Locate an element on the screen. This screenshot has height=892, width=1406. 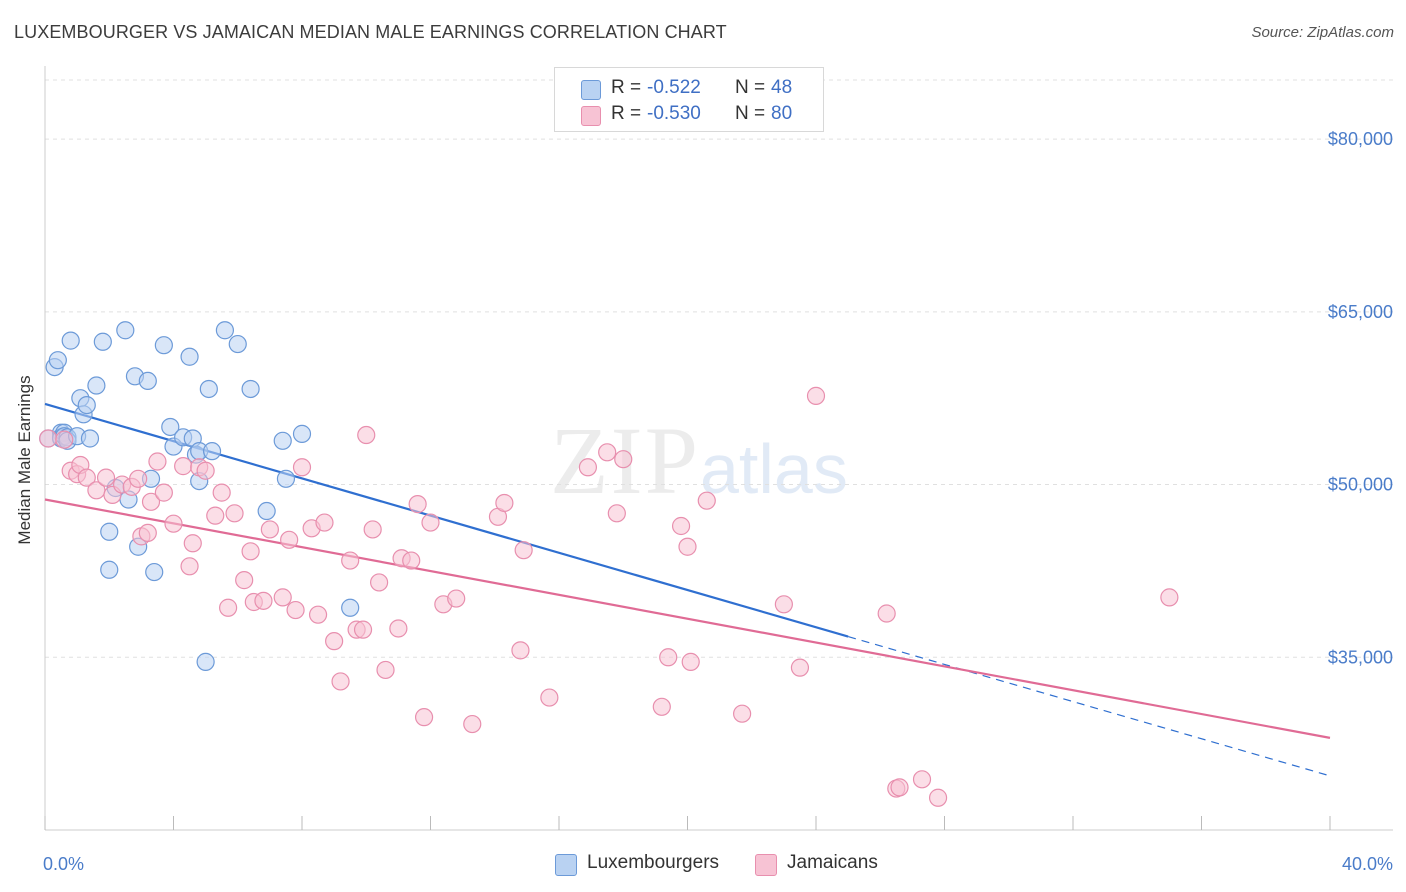
correlation-legend: R = -0.522 N = 48 R = -0.530 N = 80 is located at coordinates (689, 99).